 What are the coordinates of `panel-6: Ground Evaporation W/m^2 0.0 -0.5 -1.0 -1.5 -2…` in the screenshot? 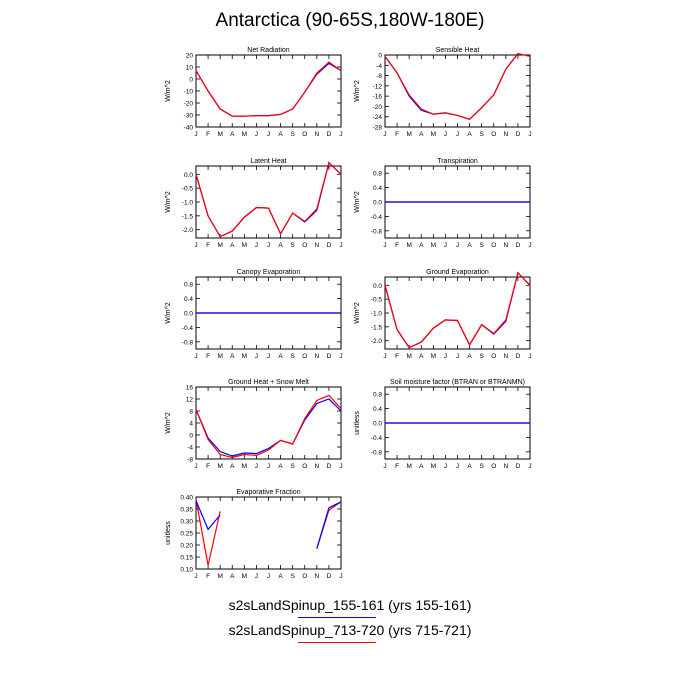 It's located at (443, 314).